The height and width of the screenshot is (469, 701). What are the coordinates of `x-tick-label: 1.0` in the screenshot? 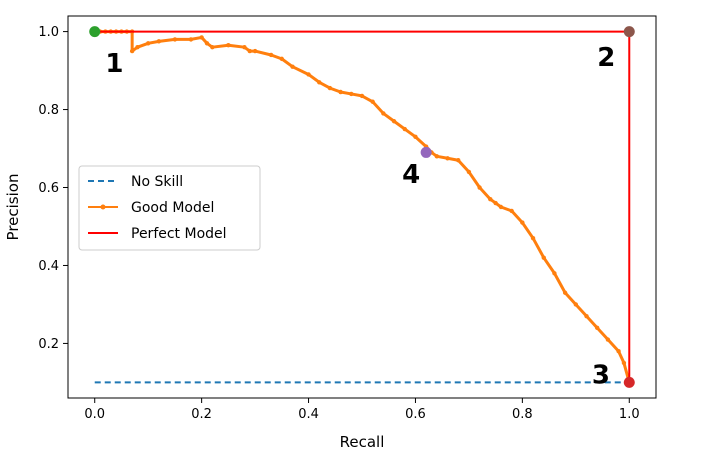 It's located at (629, 414).